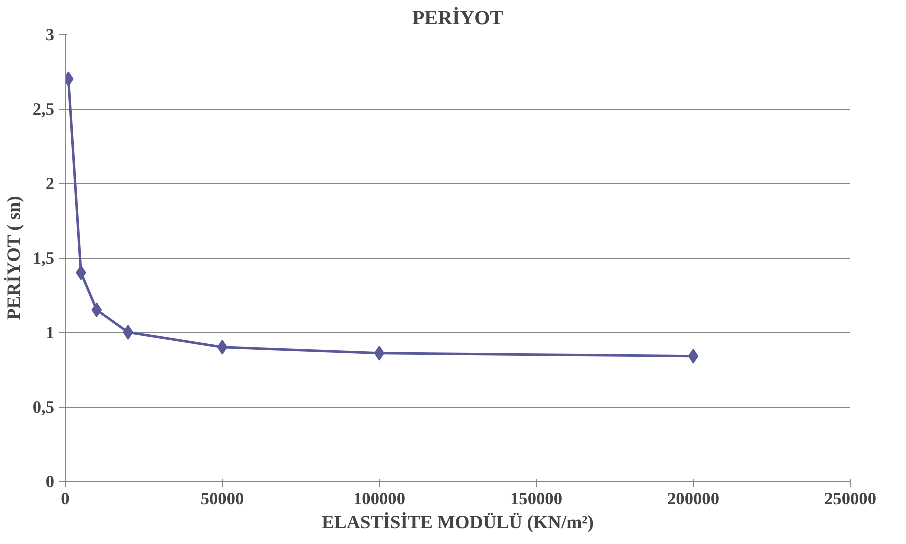 The height and width of the screenshot is (544, 906). Describe the element at coordinates (14, 258) in the screenshot. I see `y-axis-title: PERİYOT ( sn)` at that location.